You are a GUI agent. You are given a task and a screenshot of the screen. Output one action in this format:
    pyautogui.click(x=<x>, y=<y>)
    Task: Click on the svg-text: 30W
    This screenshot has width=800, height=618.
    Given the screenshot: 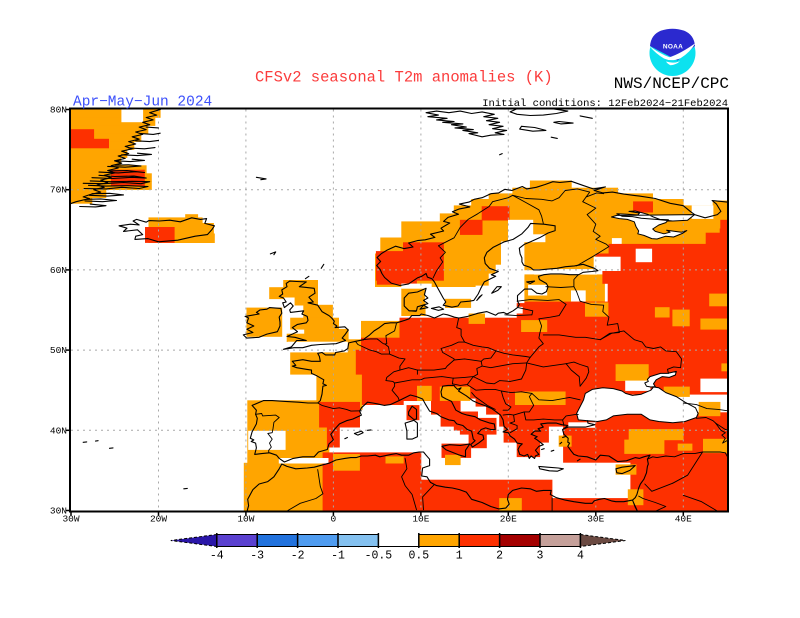 What is the action you would take?
    pyautogui.click(x=70, y=519)
    